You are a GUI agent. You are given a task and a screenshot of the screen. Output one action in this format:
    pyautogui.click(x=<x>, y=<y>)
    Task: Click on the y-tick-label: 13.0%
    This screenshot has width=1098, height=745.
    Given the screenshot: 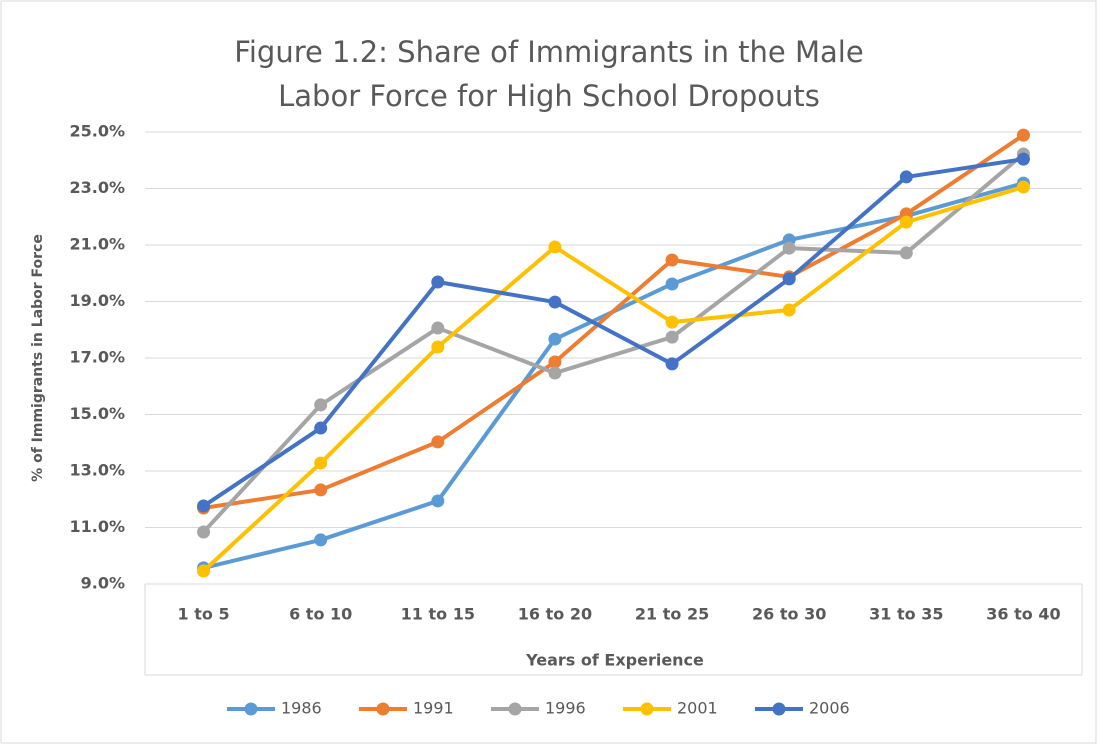 What is the action you would take?
    pyautogui.click(x=97, y=470)
    